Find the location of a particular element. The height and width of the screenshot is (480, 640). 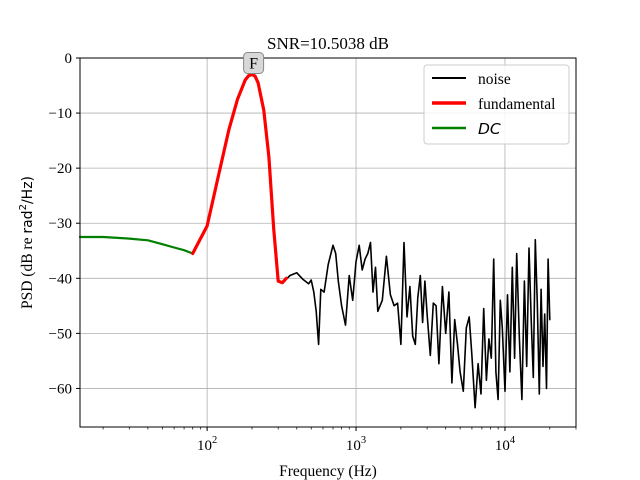

annotation-box is located at coordinates (254, 63).